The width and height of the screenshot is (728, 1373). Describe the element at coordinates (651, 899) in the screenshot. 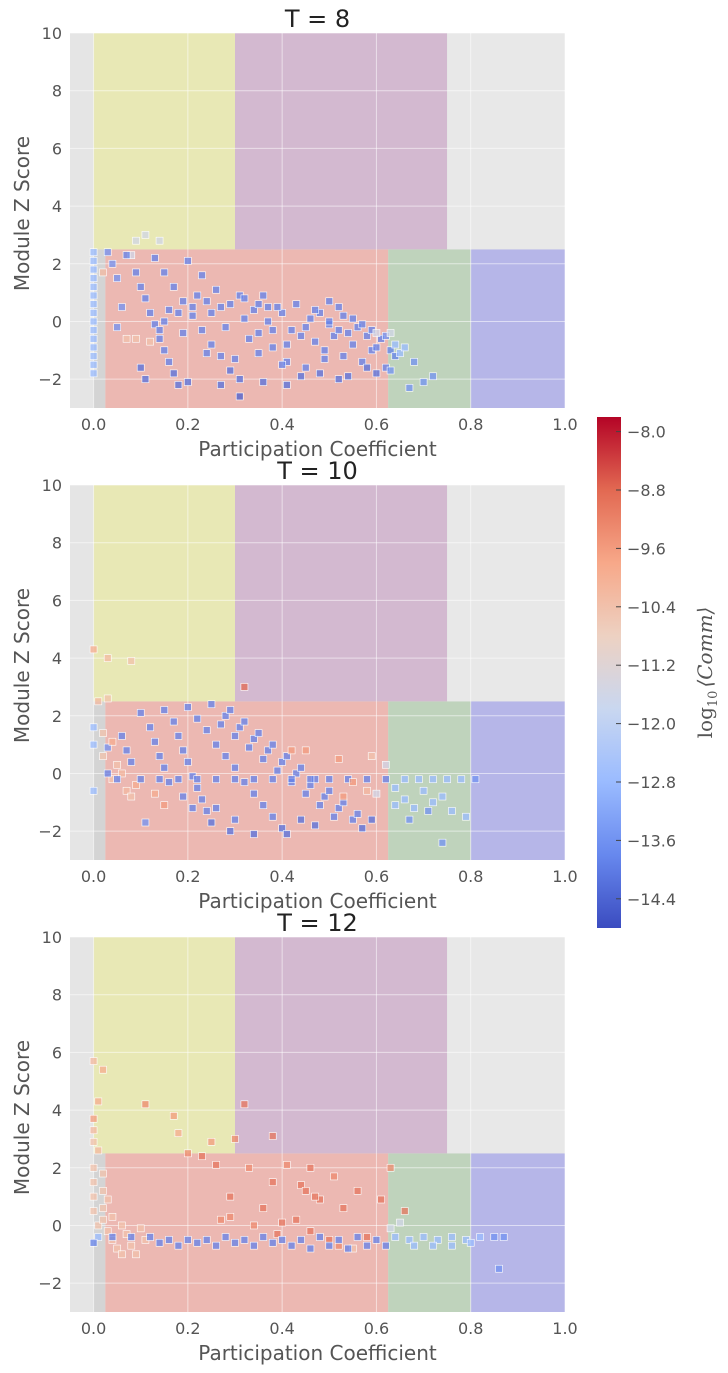

I see `colorbar-tick-label: −14.4` at that location.